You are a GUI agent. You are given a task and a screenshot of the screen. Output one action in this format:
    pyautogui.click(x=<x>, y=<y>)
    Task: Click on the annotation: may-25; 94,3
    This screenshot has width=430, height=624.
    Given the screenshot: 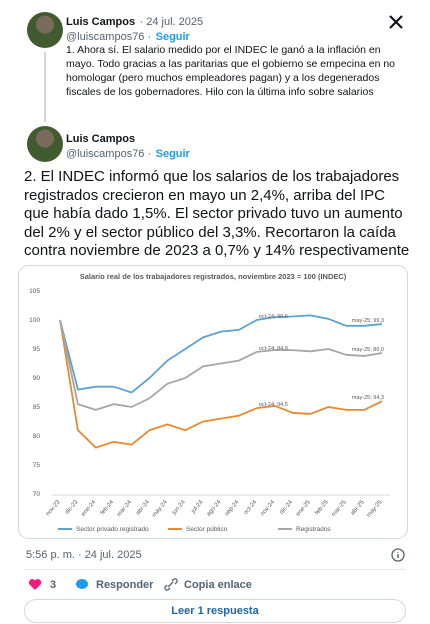 What is the action you would take?
    pyautogui.click(x=368, y=398)
    